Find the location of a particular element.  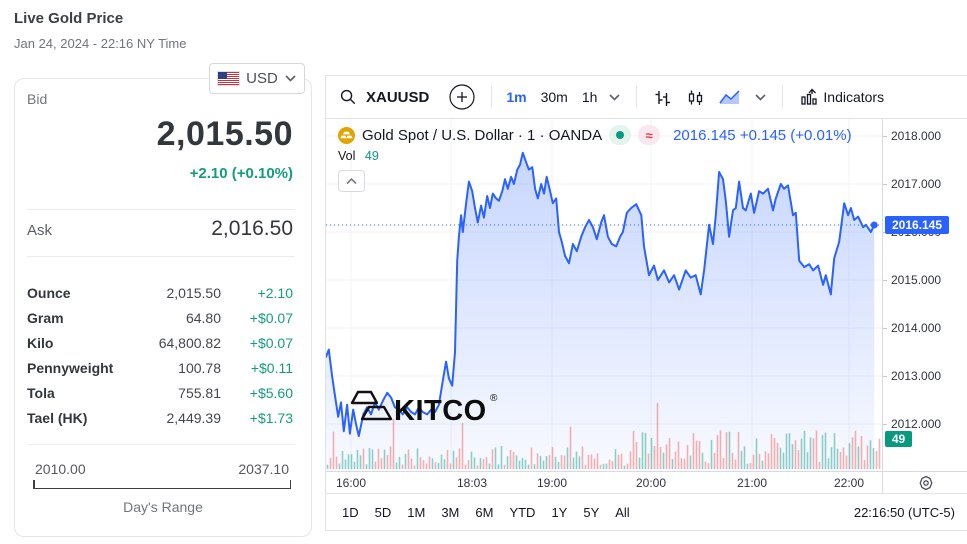

currency-label: USD is located at coordinates (262, 78).